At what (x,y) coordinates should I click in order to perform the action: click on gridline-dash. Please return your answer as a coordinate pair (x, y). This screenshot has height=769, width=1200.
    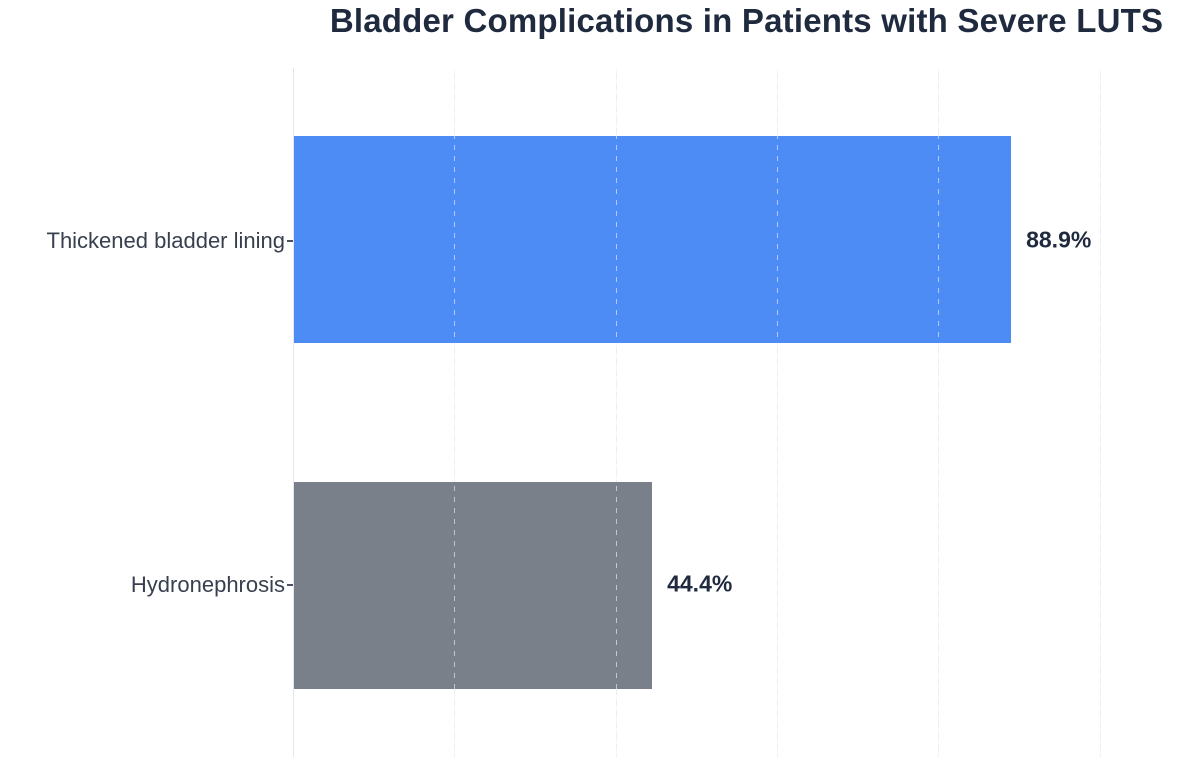
    Looking at the image, I should click on (1100, 412).